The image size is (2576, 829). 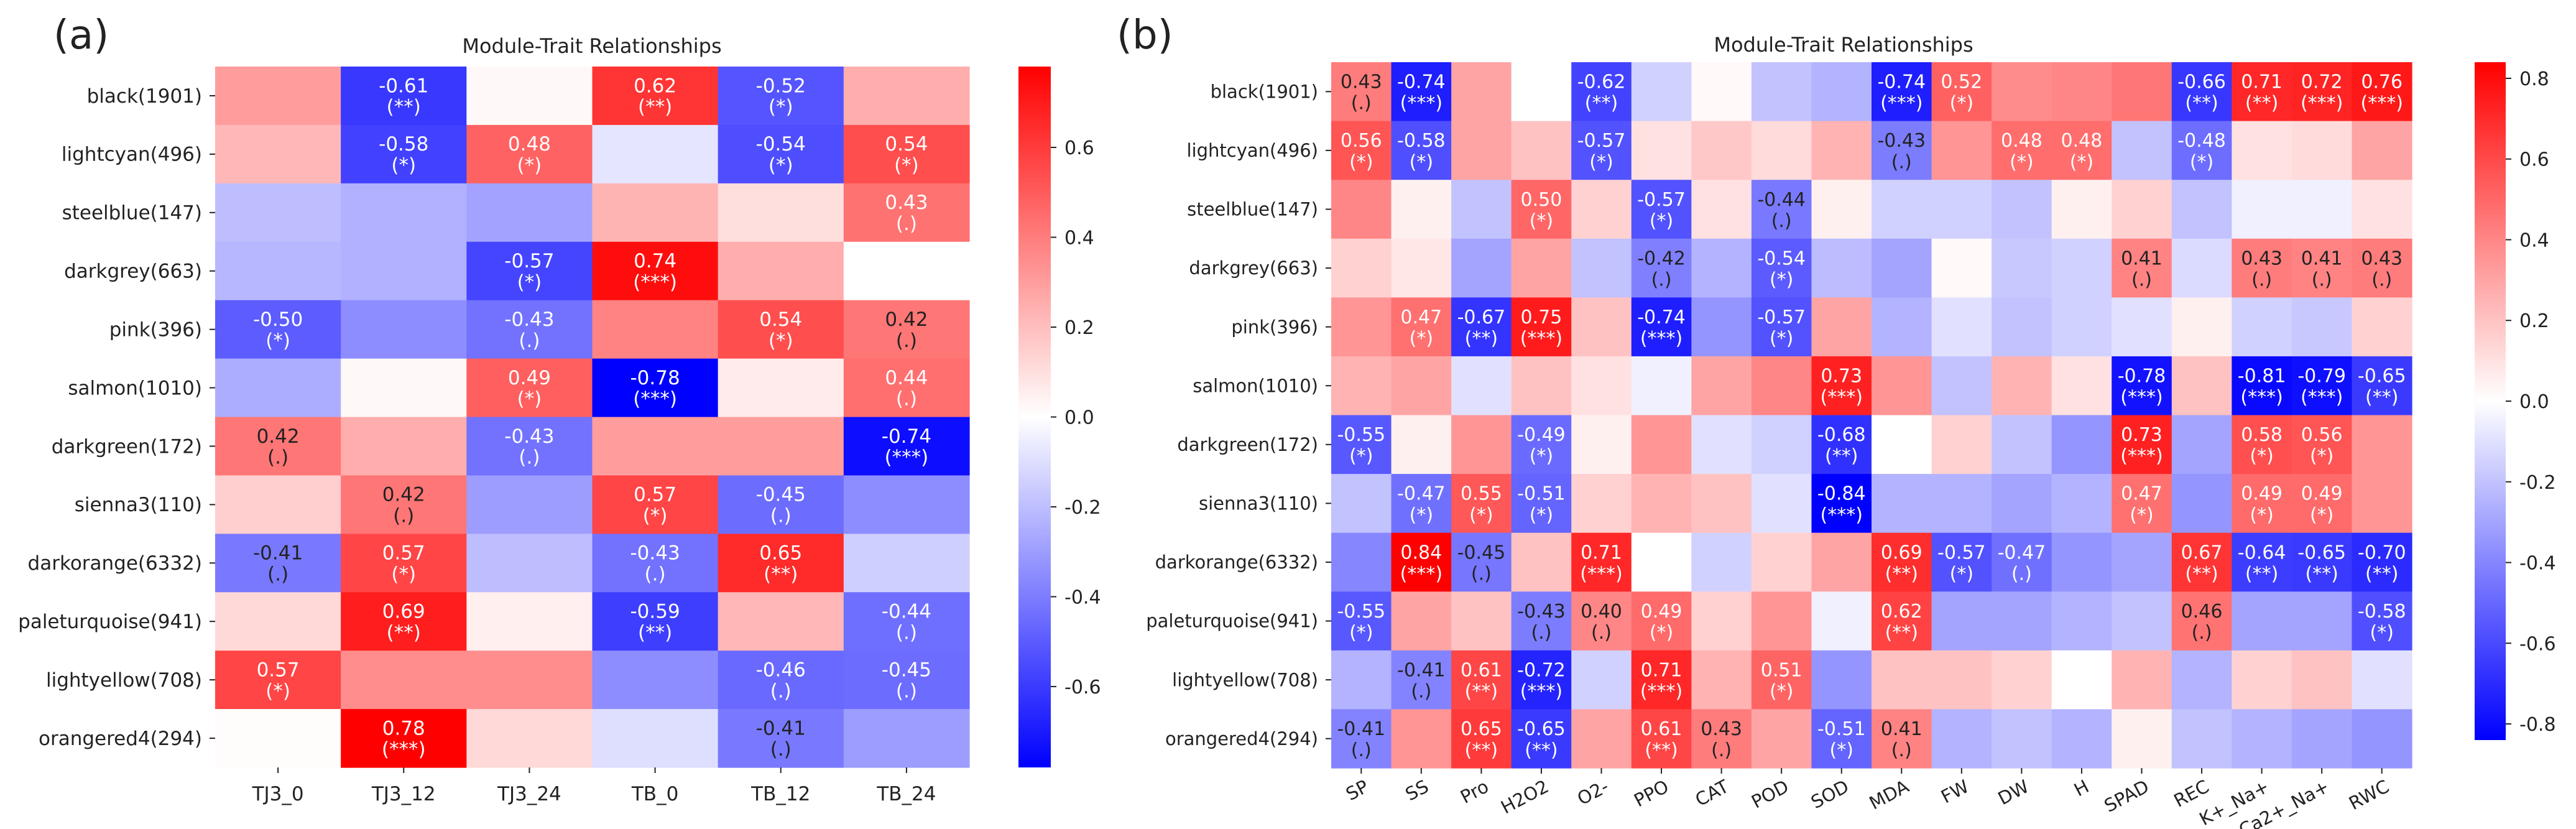 What do you see at coordinates (1481, 729) in the screenshot?
I see `cell-value-label: 0.65` at bounding box center [1481, 729].